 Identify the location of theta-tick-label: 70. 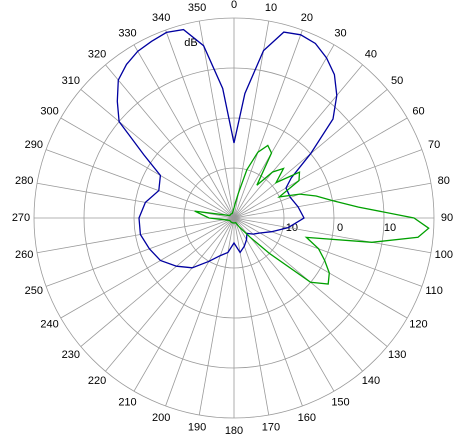
(434, 145).